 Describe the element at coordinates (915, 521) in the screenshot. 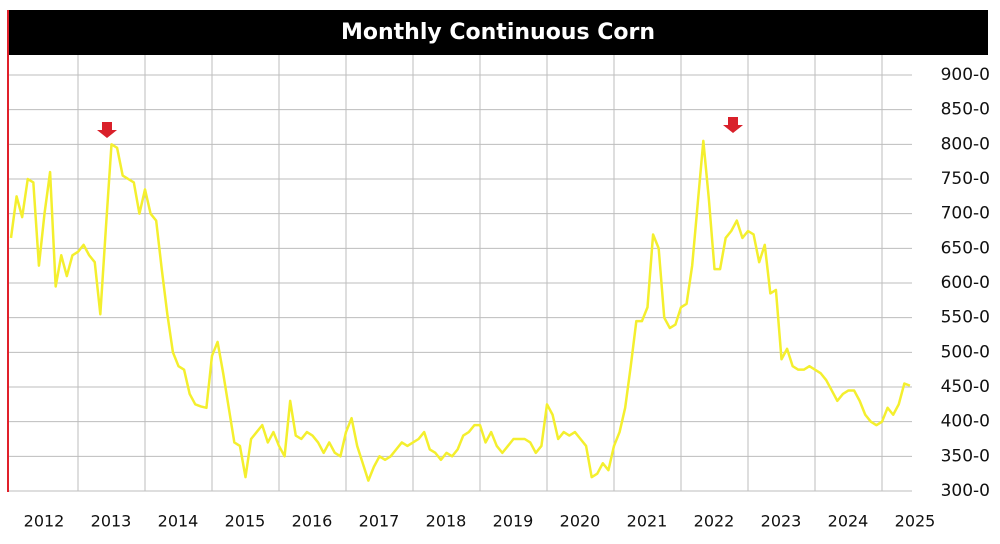

I see `x-tick-label: 2025` at that location.